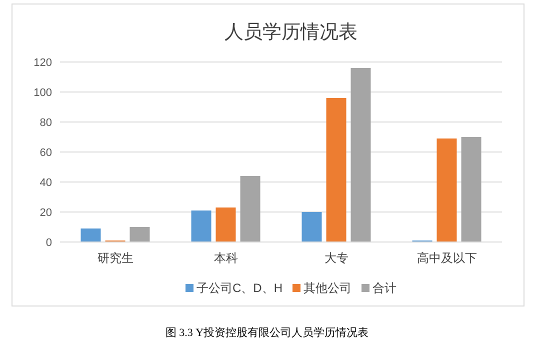 The image size is (535, 344). I want to click on y-tick-label: 80, so click(46, 123).